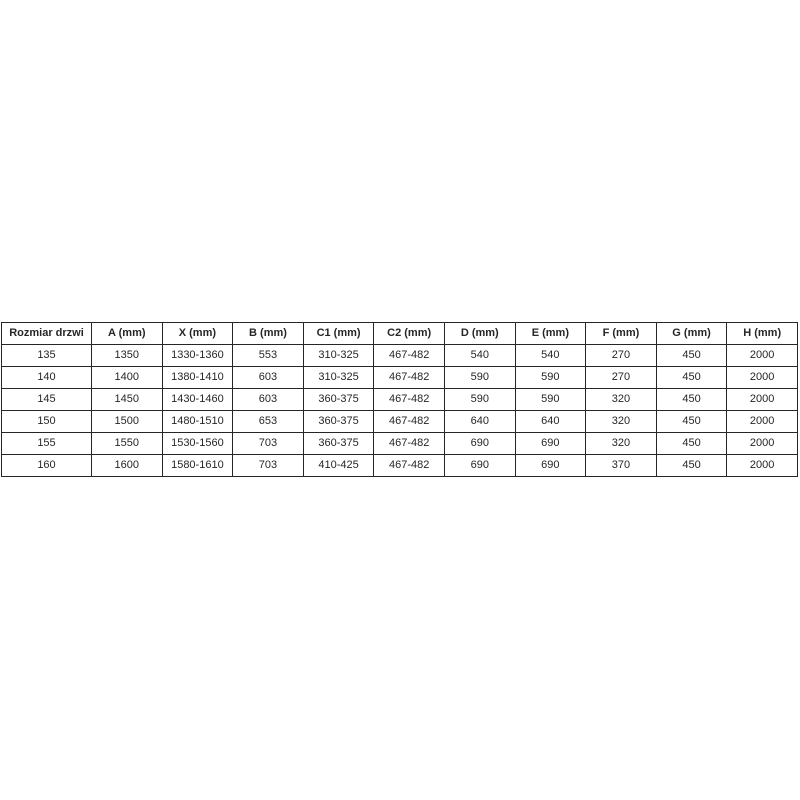  Describe the element at coordinates (268, 421) in the screenshot. I see `table-cell: 653` at that location.